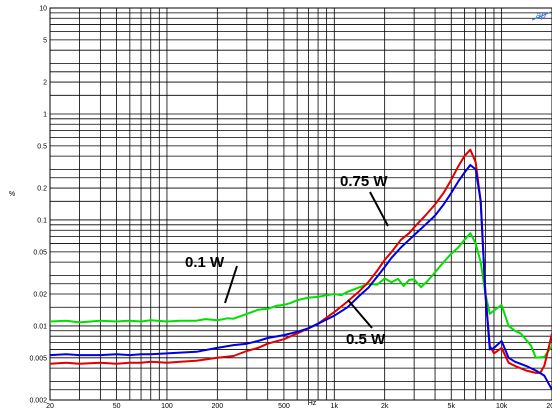 Image resolution: width=552 pixels, height=410 pixels. What do you see at coordinates (284, 406) in the screenshot?
I see `x-tick-label: 500` at bounding box center [284, 406].